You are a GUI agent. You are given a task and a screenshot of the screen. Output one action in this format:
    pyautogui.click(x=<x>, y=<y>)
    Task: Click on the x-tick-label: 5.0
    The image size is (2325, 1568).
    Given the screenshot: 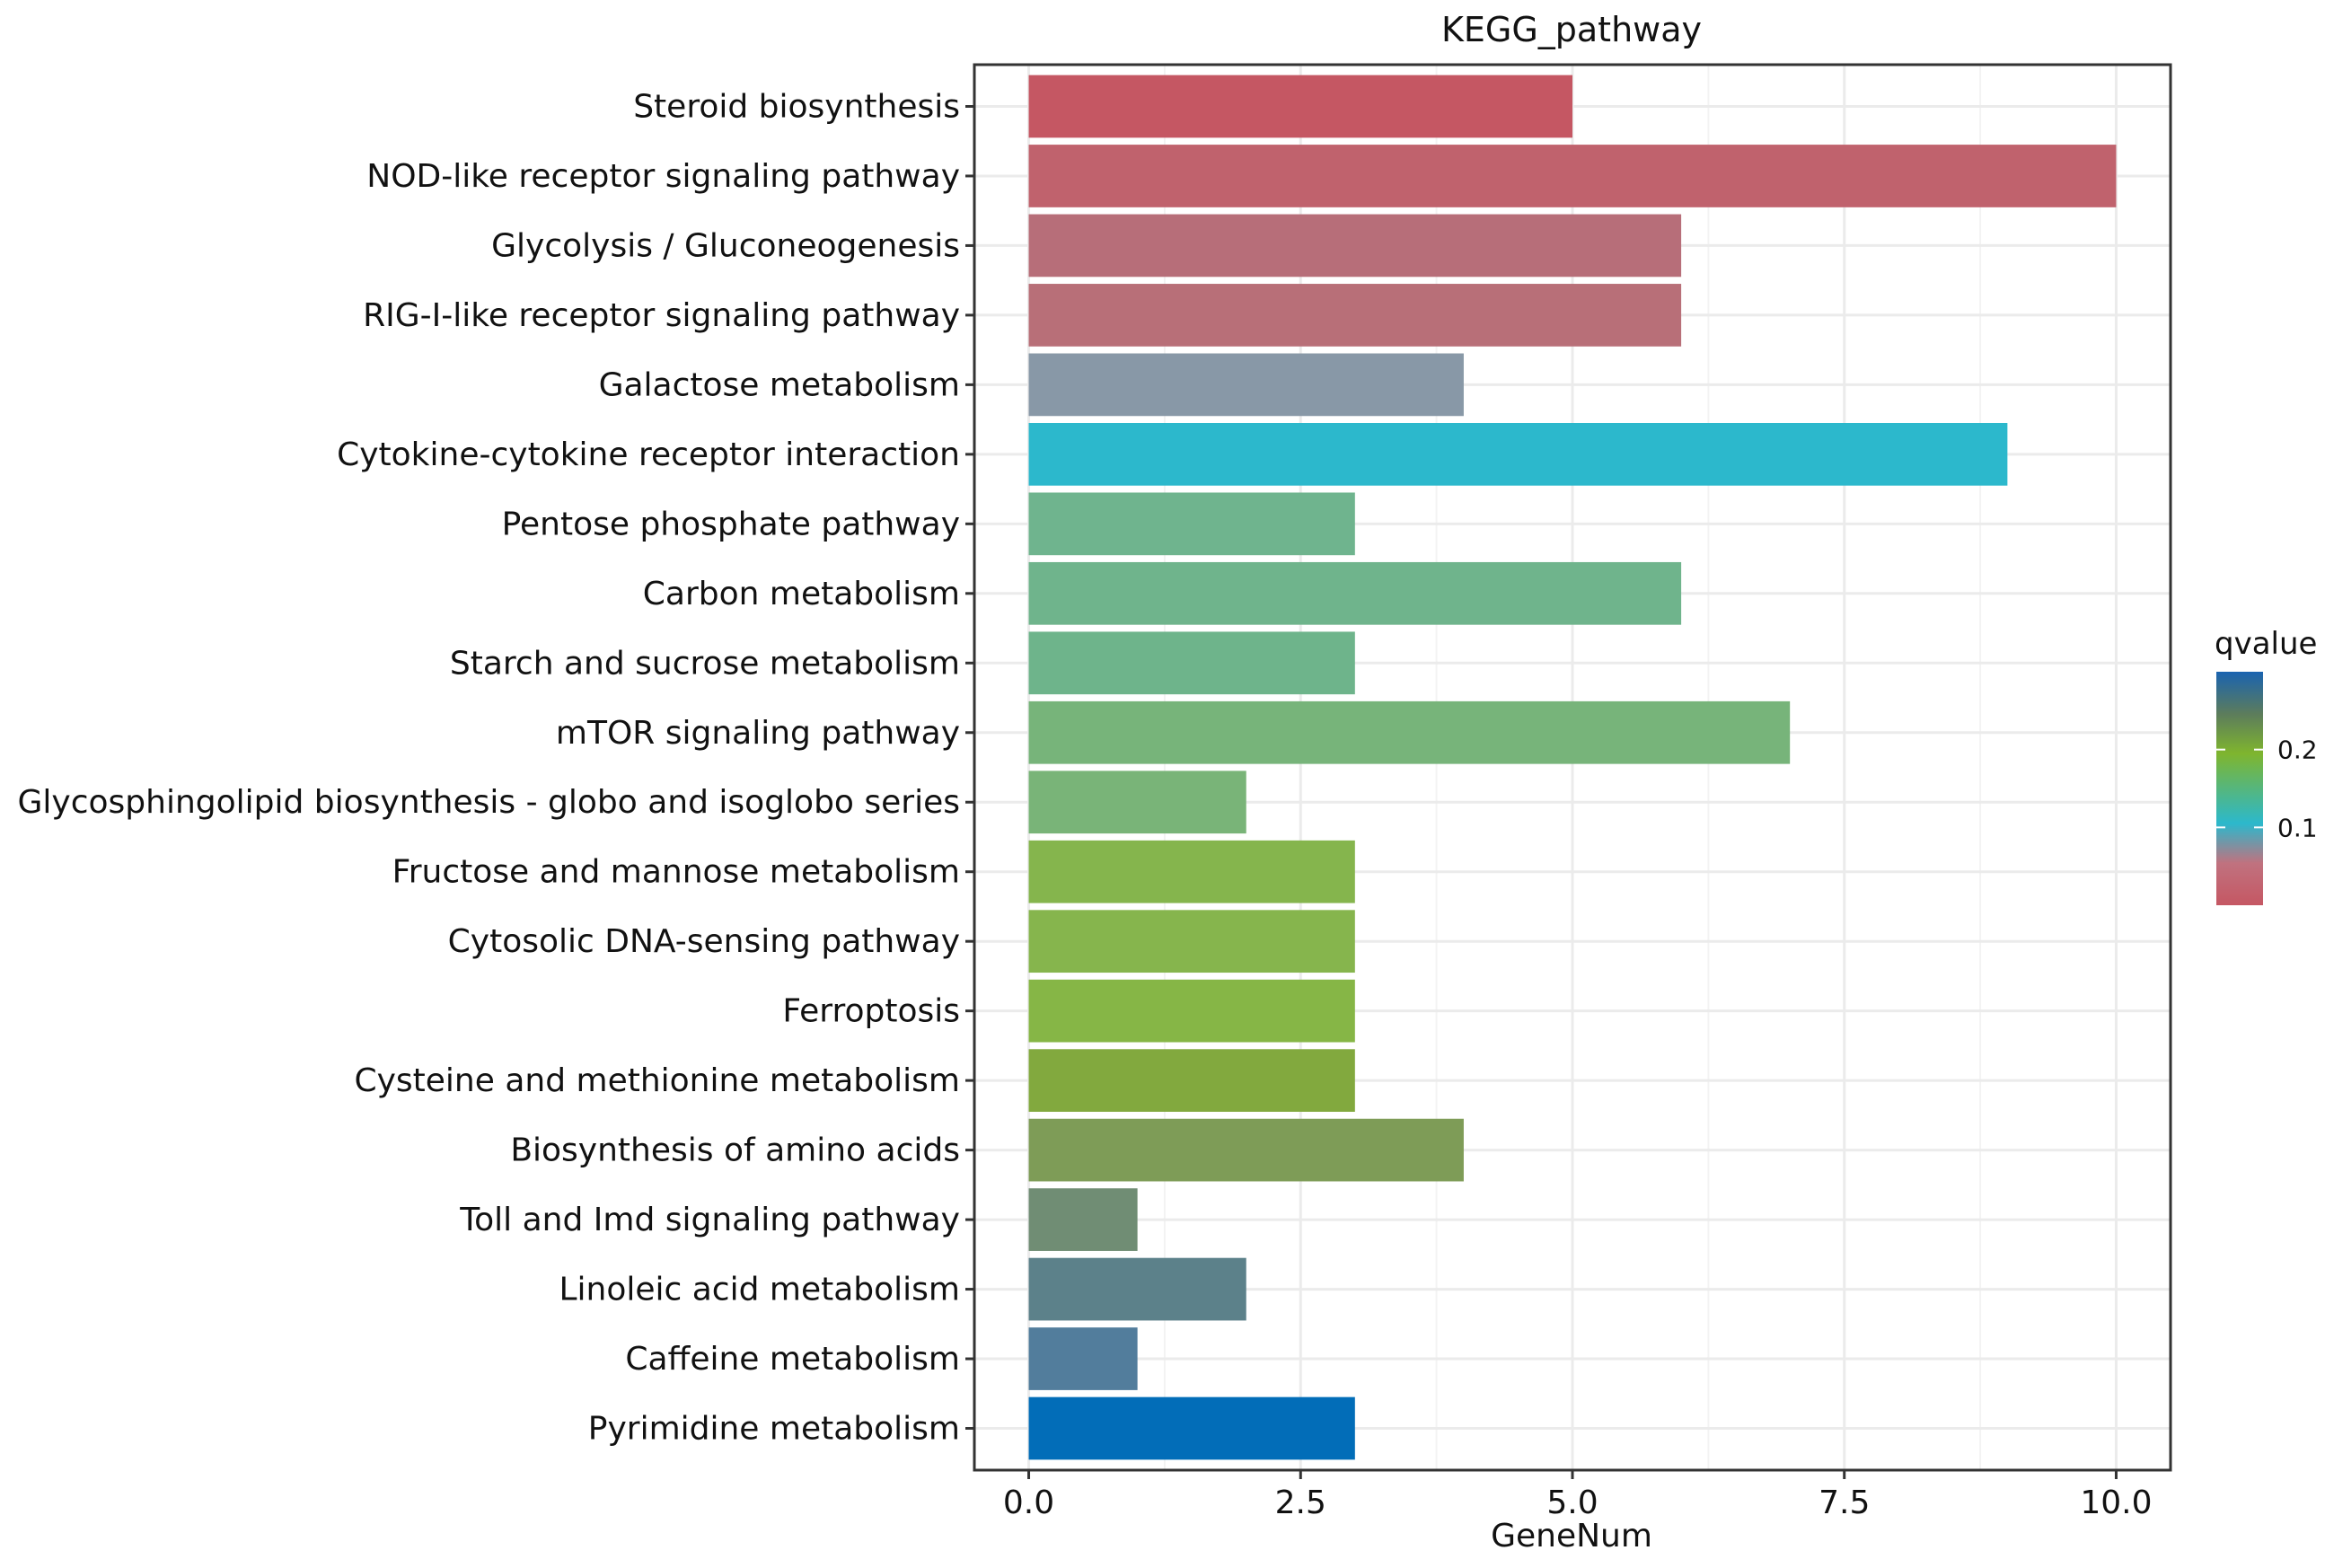 What is the action you would take?
    pyautogui.click(x=1572, y=1502)
    